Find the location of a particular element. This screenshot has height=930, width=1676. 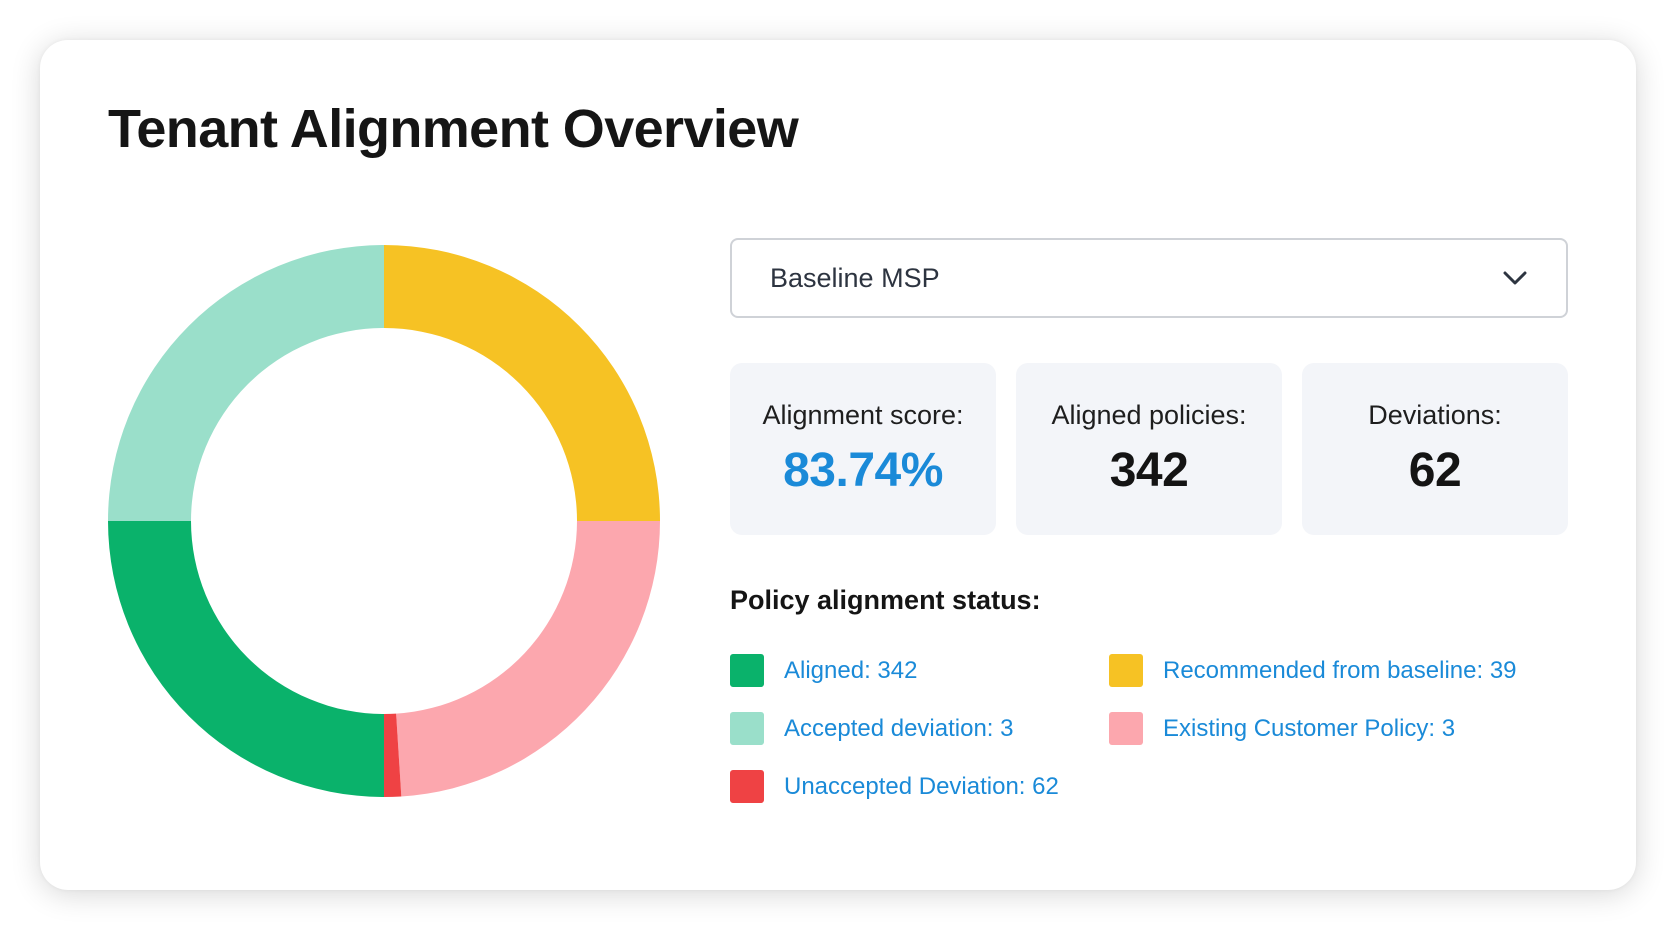

legend-item-aligned: Aligned: 342 is located at coordinates (919, 670).